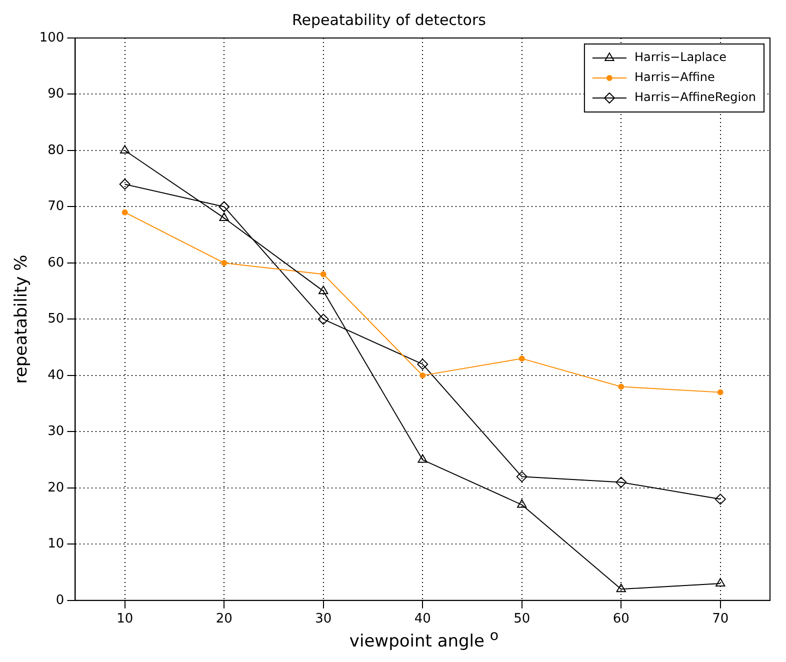  I want to click on x-tick-label: 60, so click(621, 619).